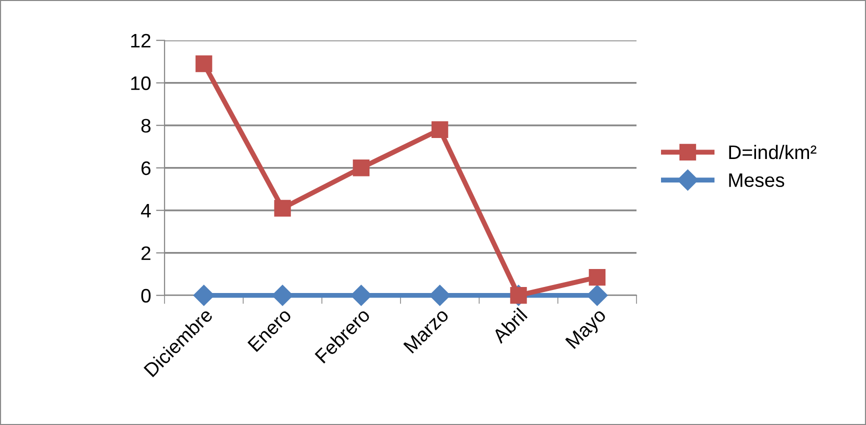 This screenshot has height=425, width=866. I want to click on y-tick-label: 0, so click(146, 295).